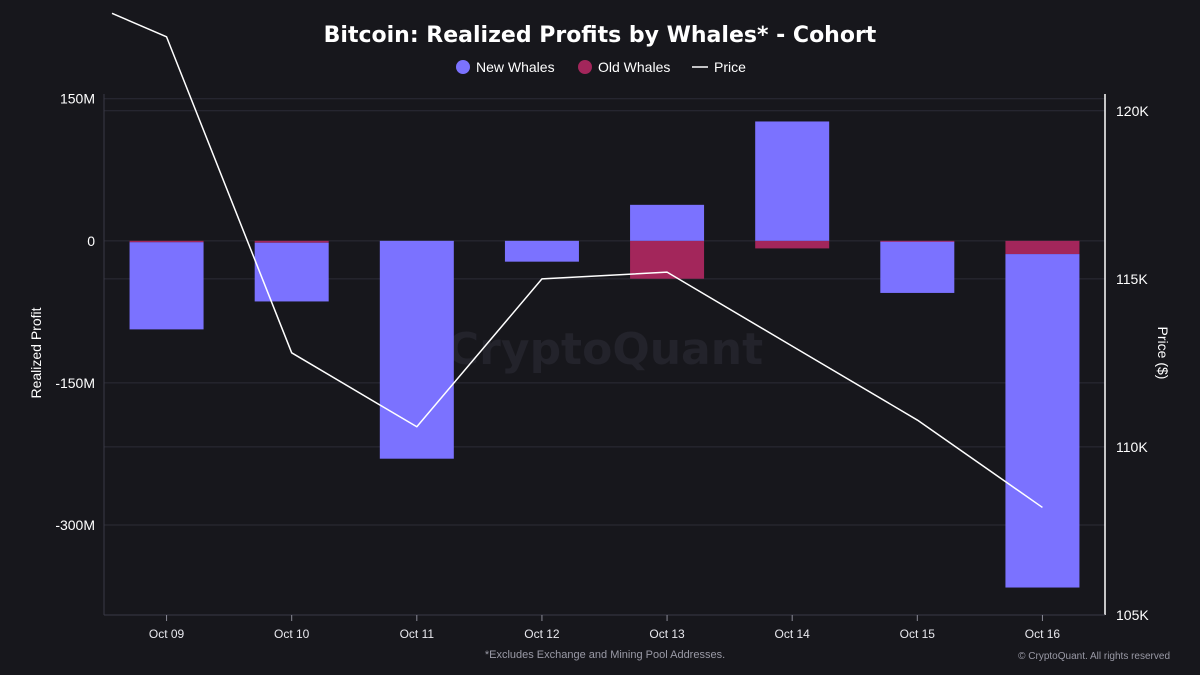 The image size is (1200, 675). What do you see at coordinates (1132, 111) in the screenshot?
I see `y2-tick-label: 120K` at bounding box center [1132, 111].